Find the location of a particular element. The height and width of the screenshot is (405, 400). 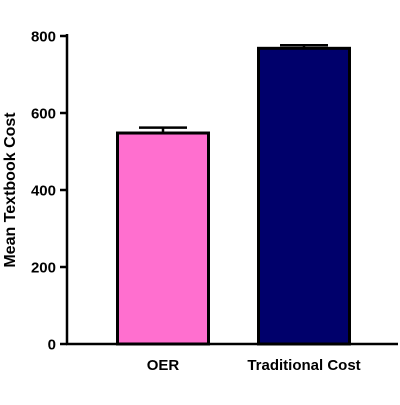

x-tick-label-traditional-cost: Traditional Cost is located at coordinates (303, 365).